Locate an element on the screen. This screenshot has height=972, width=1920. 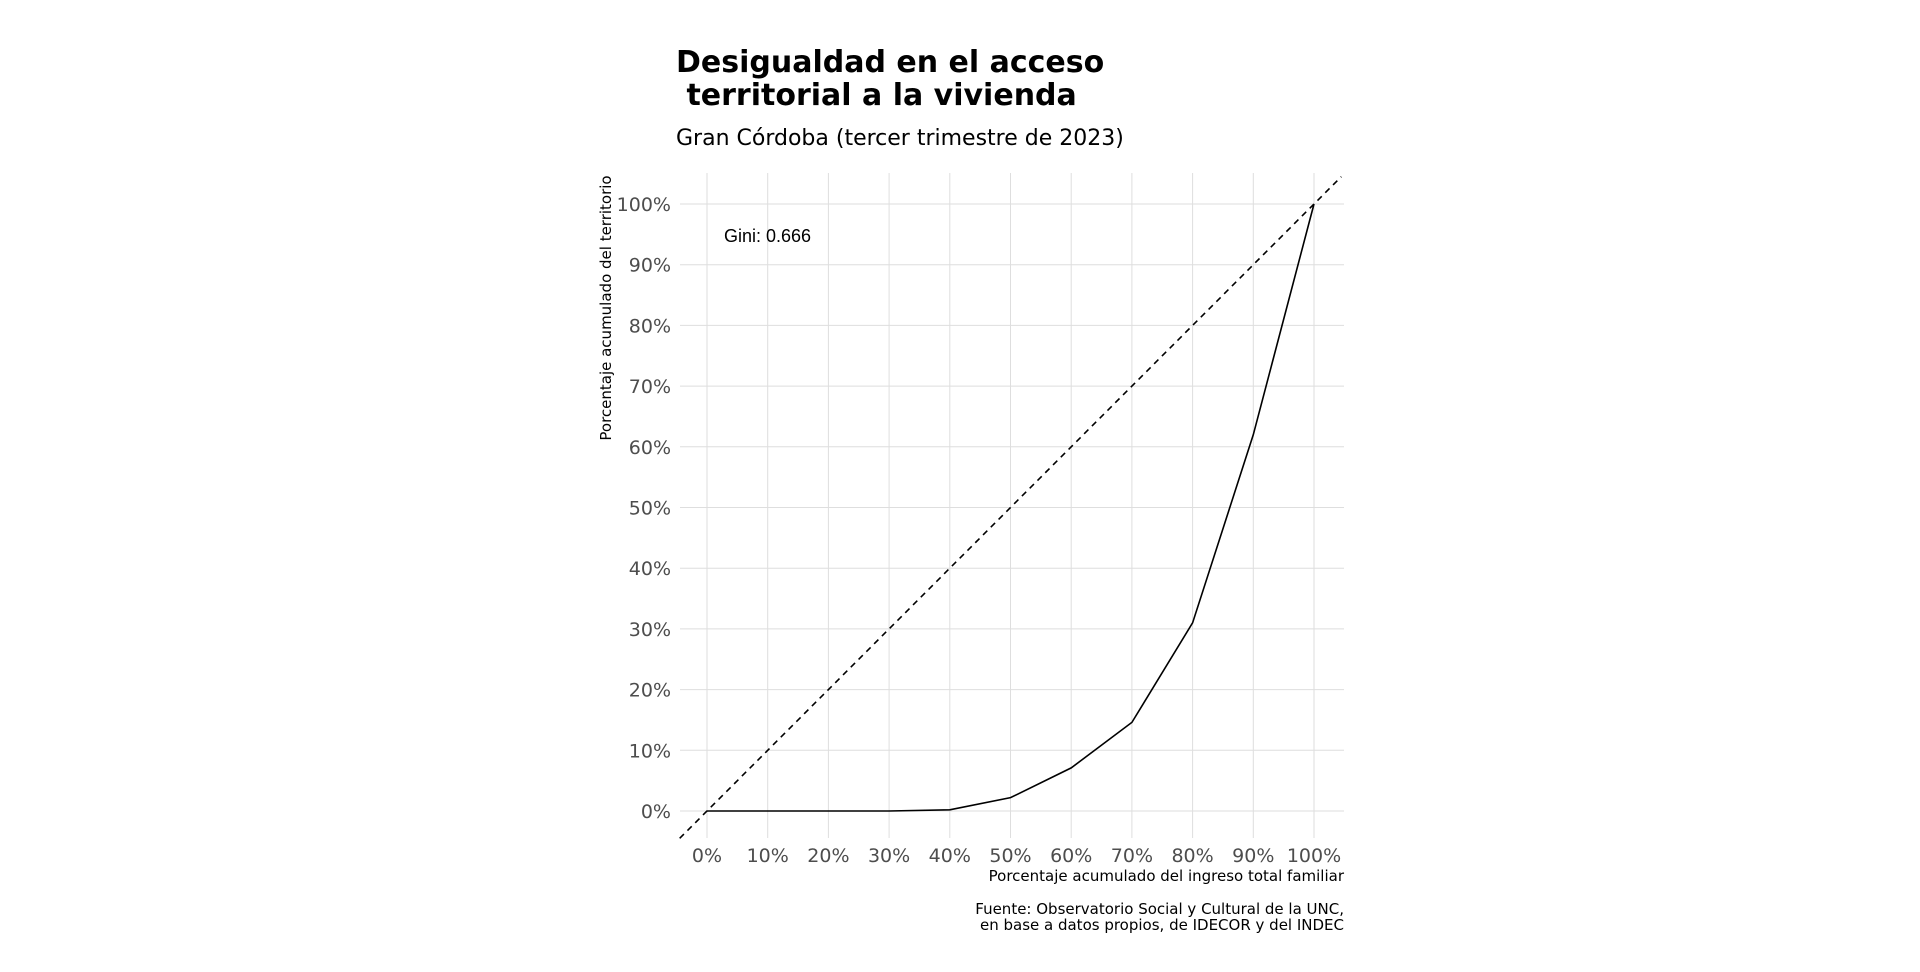
x-tick-label: 30% is located at coordinates (889, 856).